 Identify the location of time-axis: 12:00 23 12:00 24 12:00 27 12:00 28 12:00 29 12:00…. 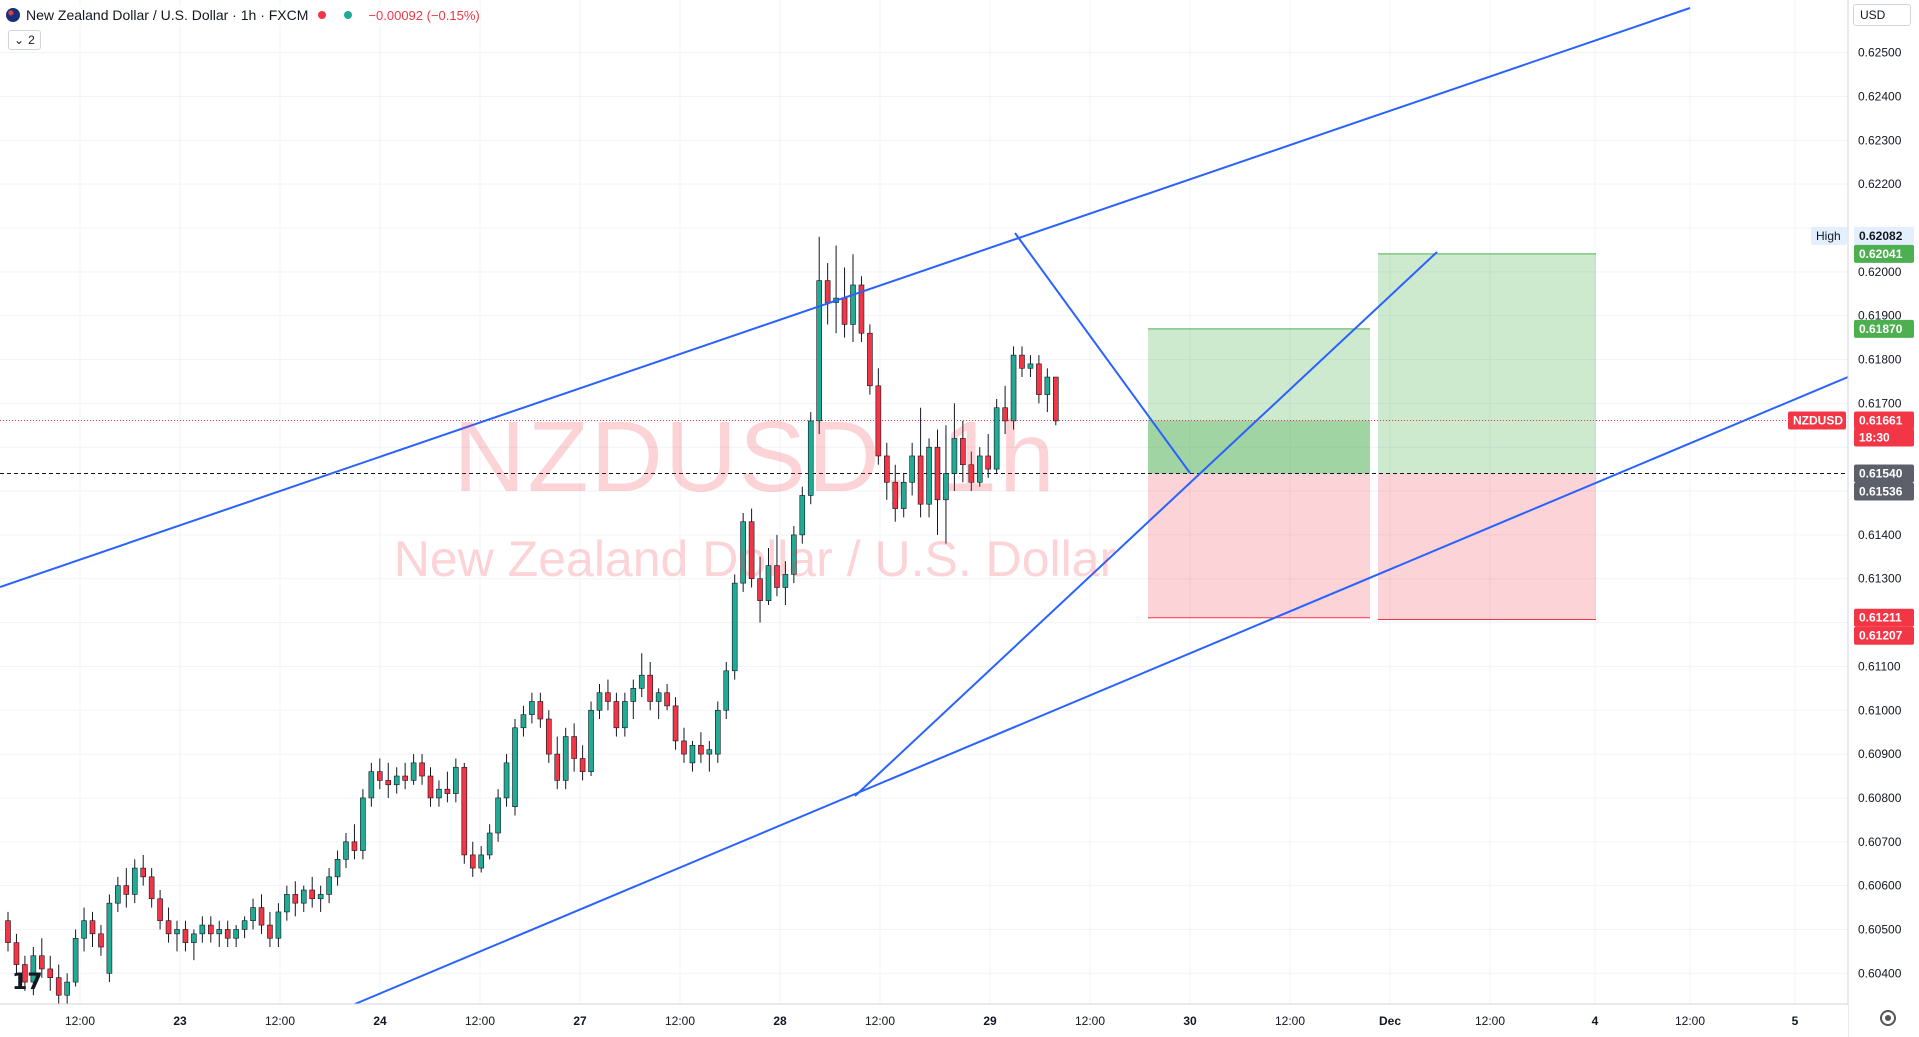
(924, 1020).